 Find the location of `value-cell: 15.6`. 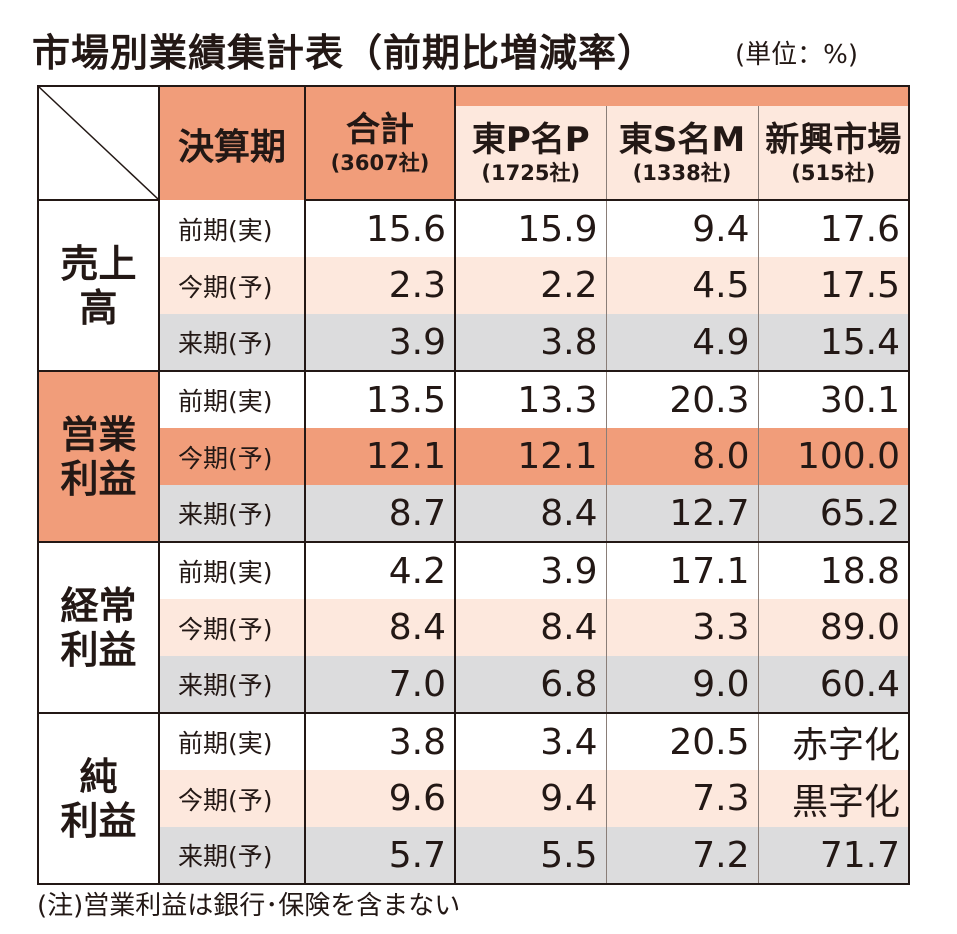

value-cell: 15.6 is located at coordinates (380, 228).